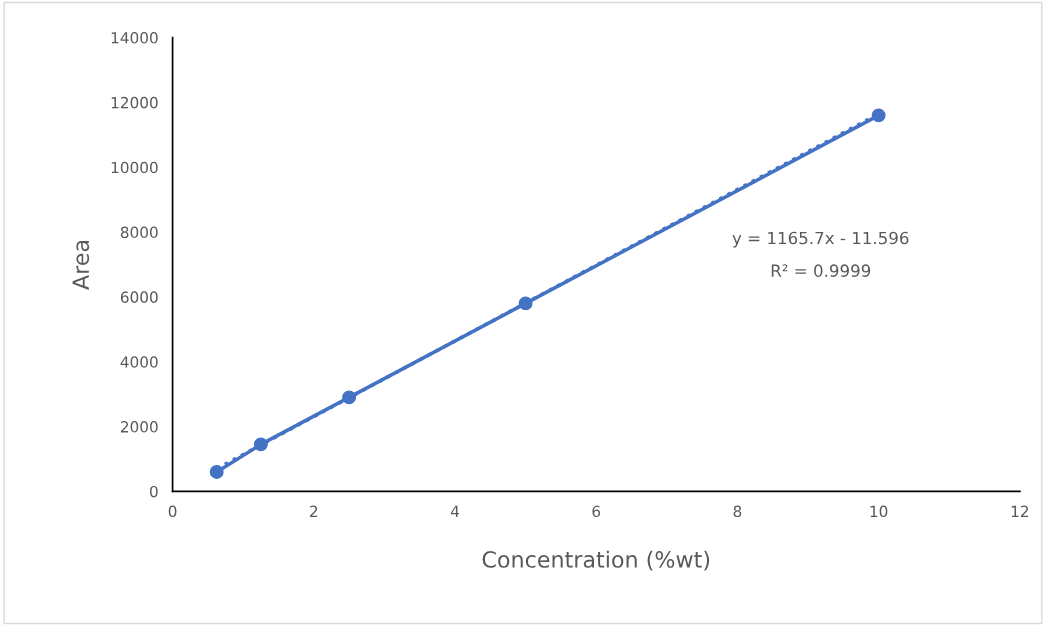 The image size is (1046, 626). I want to click on y-tick-label: 12000, so click(134, 102).